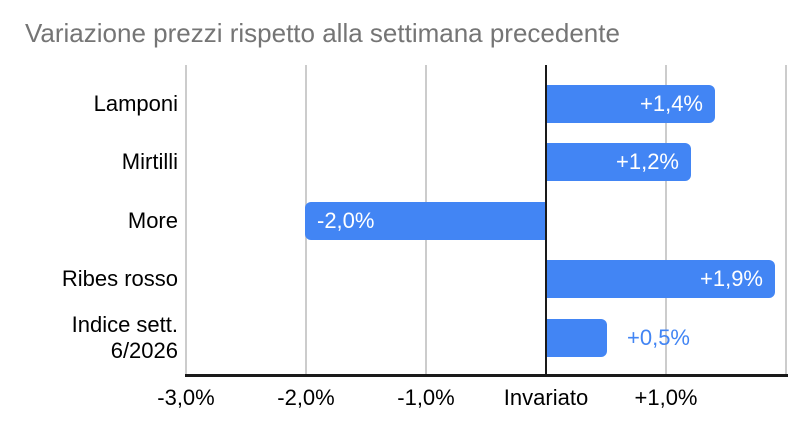 This screenshot has height=432, width=808. I want to click on bar-indice-sett-6-2026, so click(577, 337).